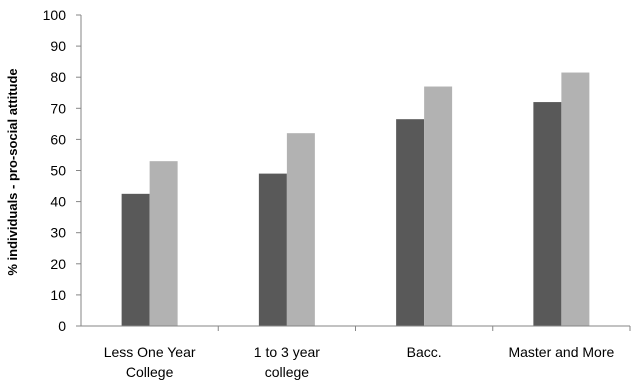 This screenshot has width=631, height=385. I want to click on x-category-label: Bacc., so click(424, 352).